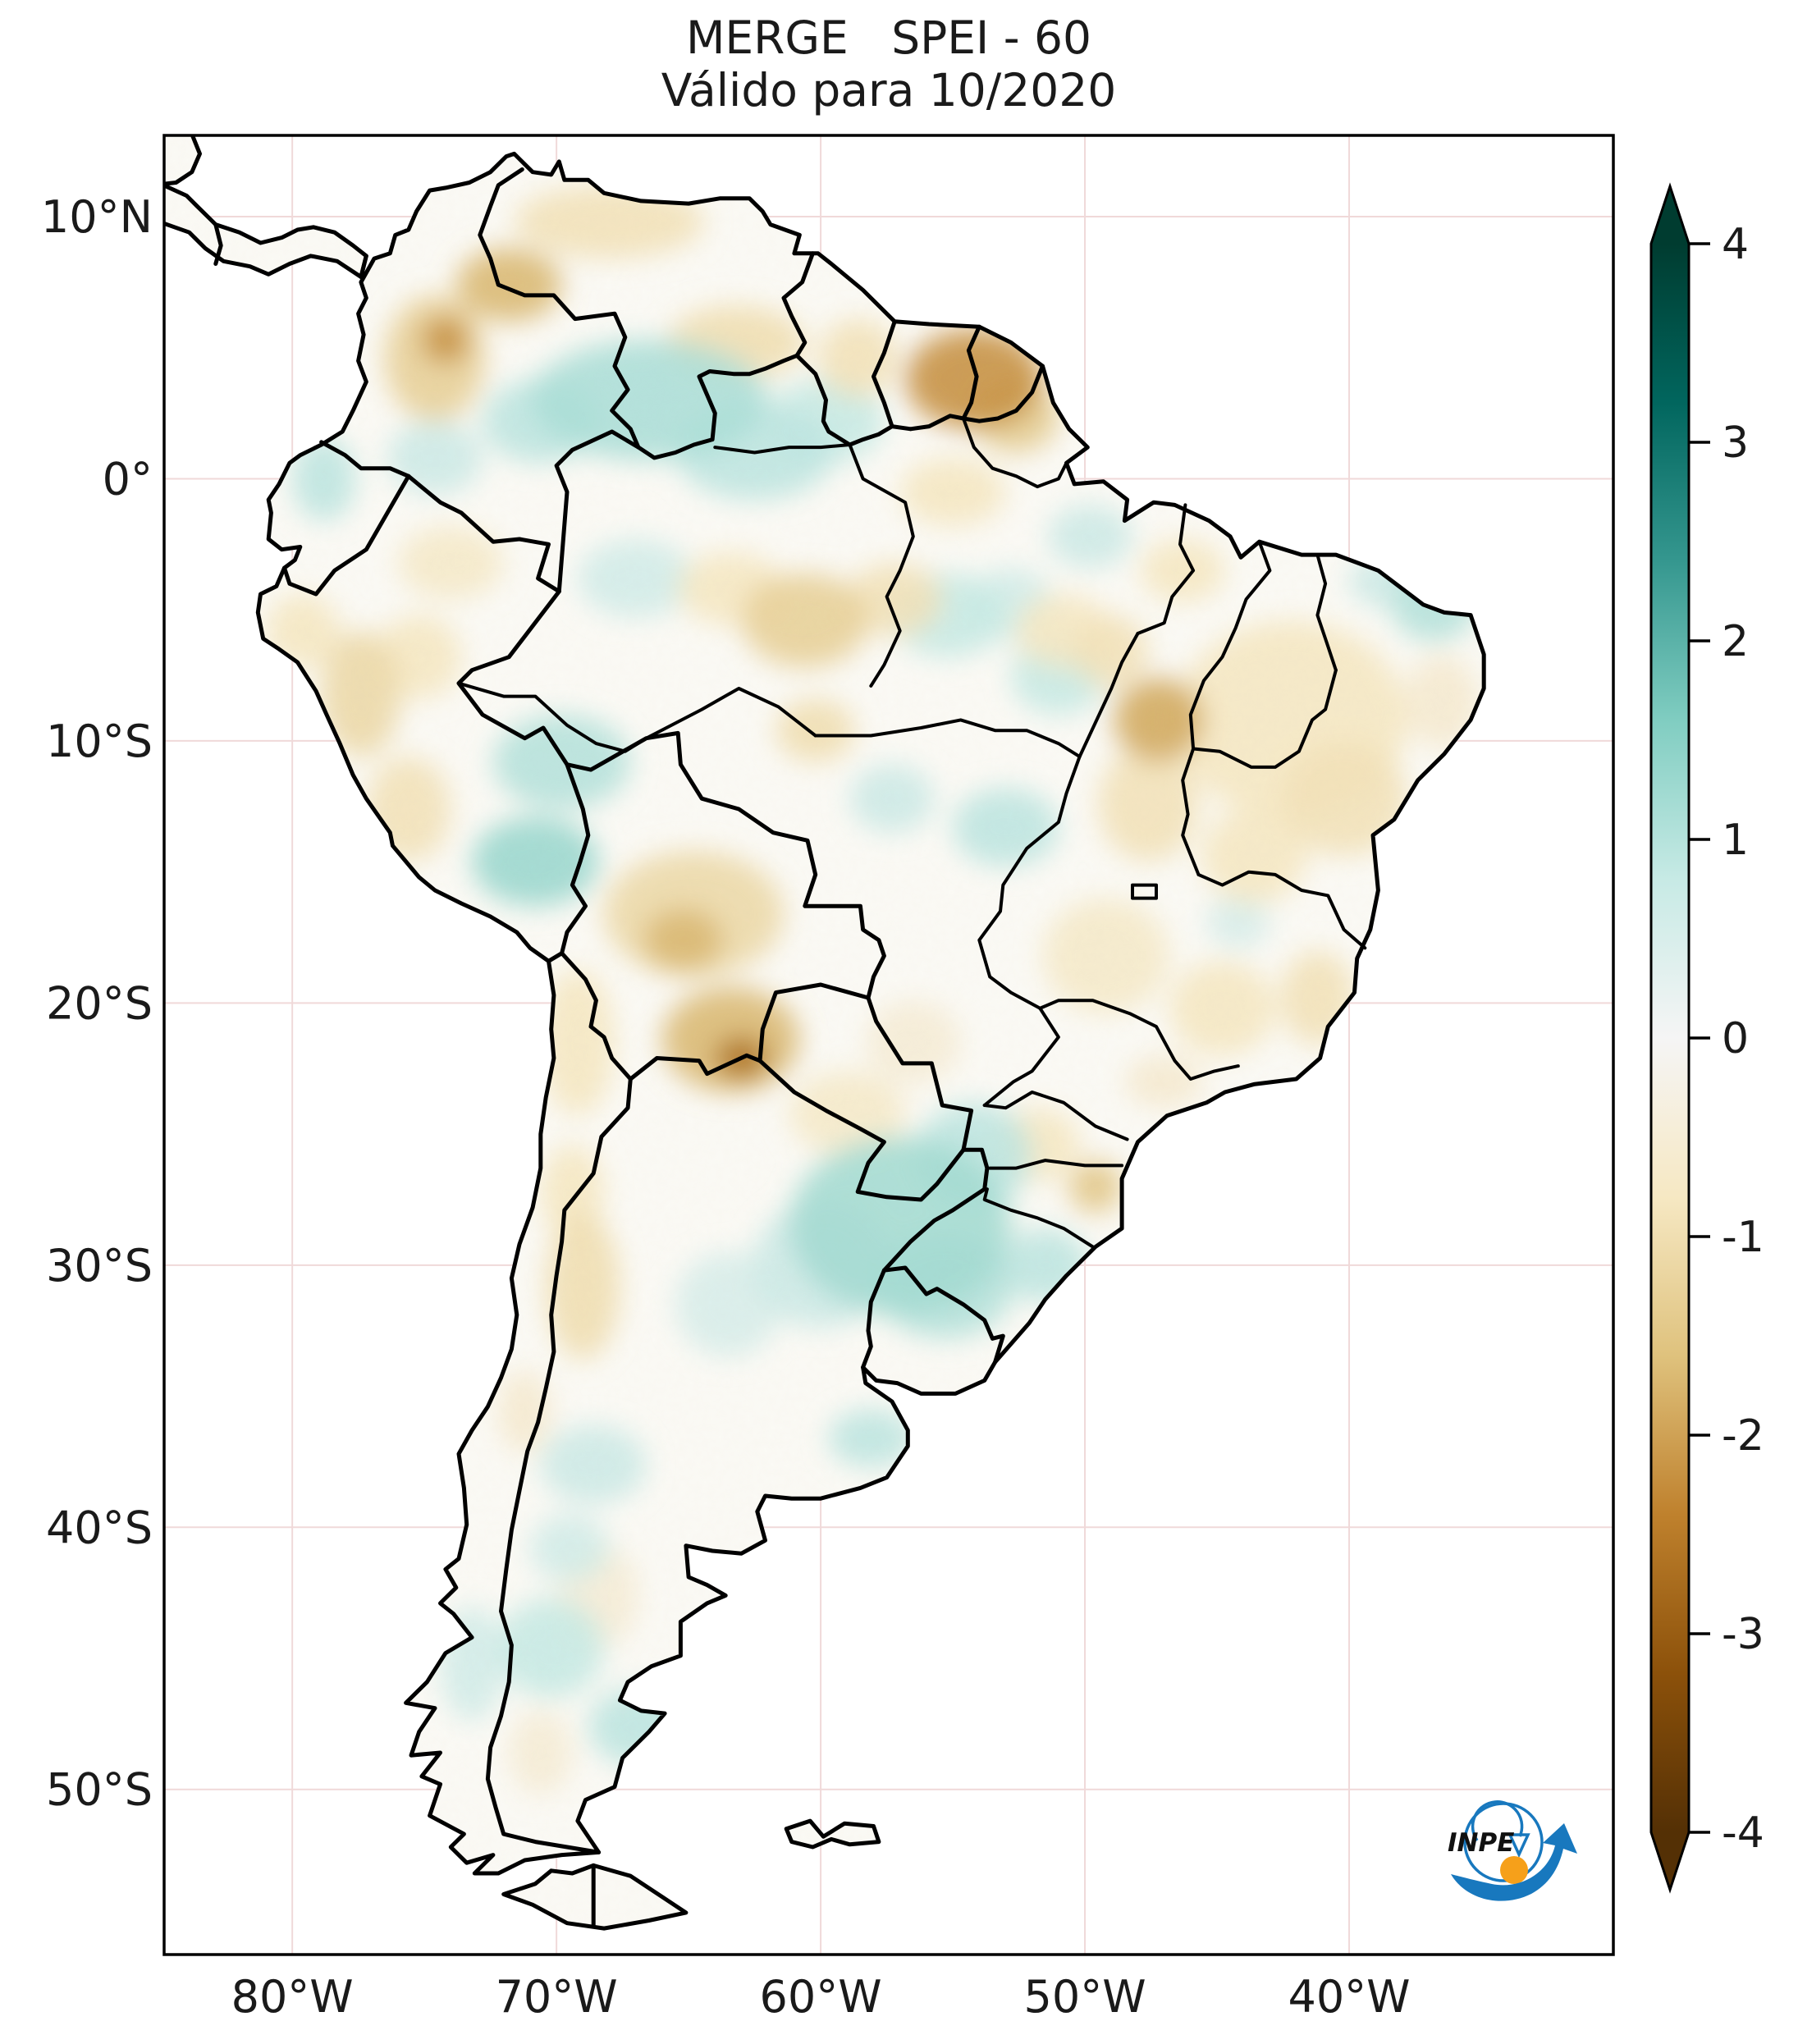 This screenshot has height=2044, width=1798. What do you see at coordinates (557, 1997) in the screenshot?
I see `lon-tick-label: 70°W` at bounding box center [557, 1997].